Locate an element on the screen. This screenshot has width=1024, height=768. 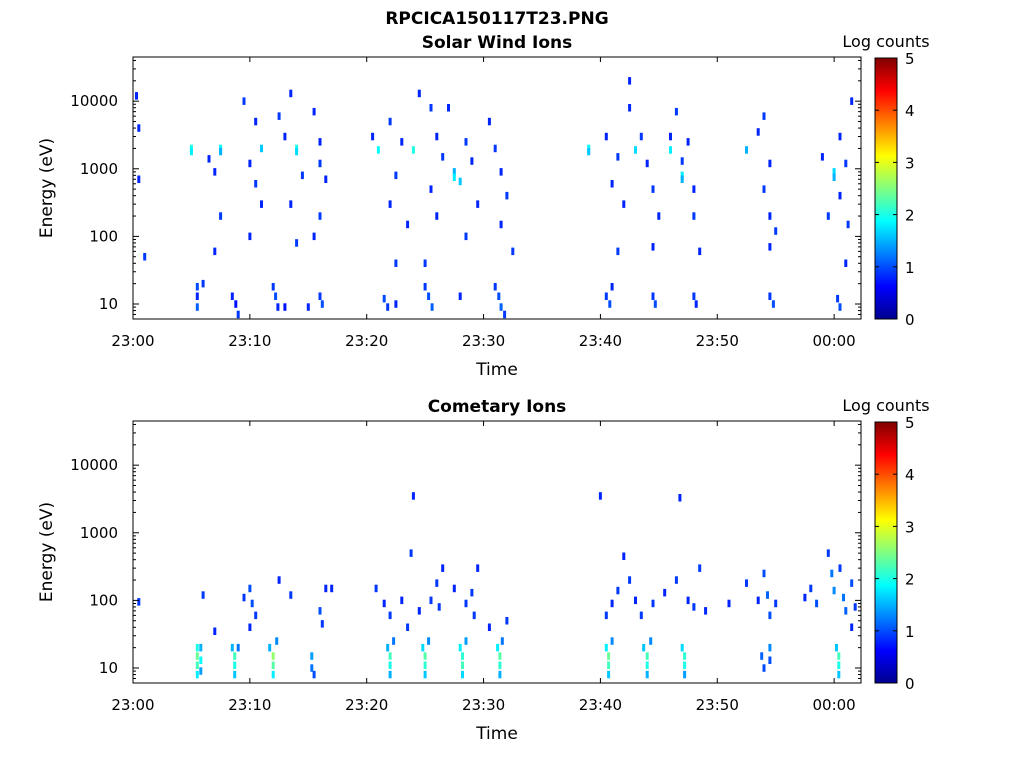
y-tick-label: 10 is located at coordinates (108, 668).